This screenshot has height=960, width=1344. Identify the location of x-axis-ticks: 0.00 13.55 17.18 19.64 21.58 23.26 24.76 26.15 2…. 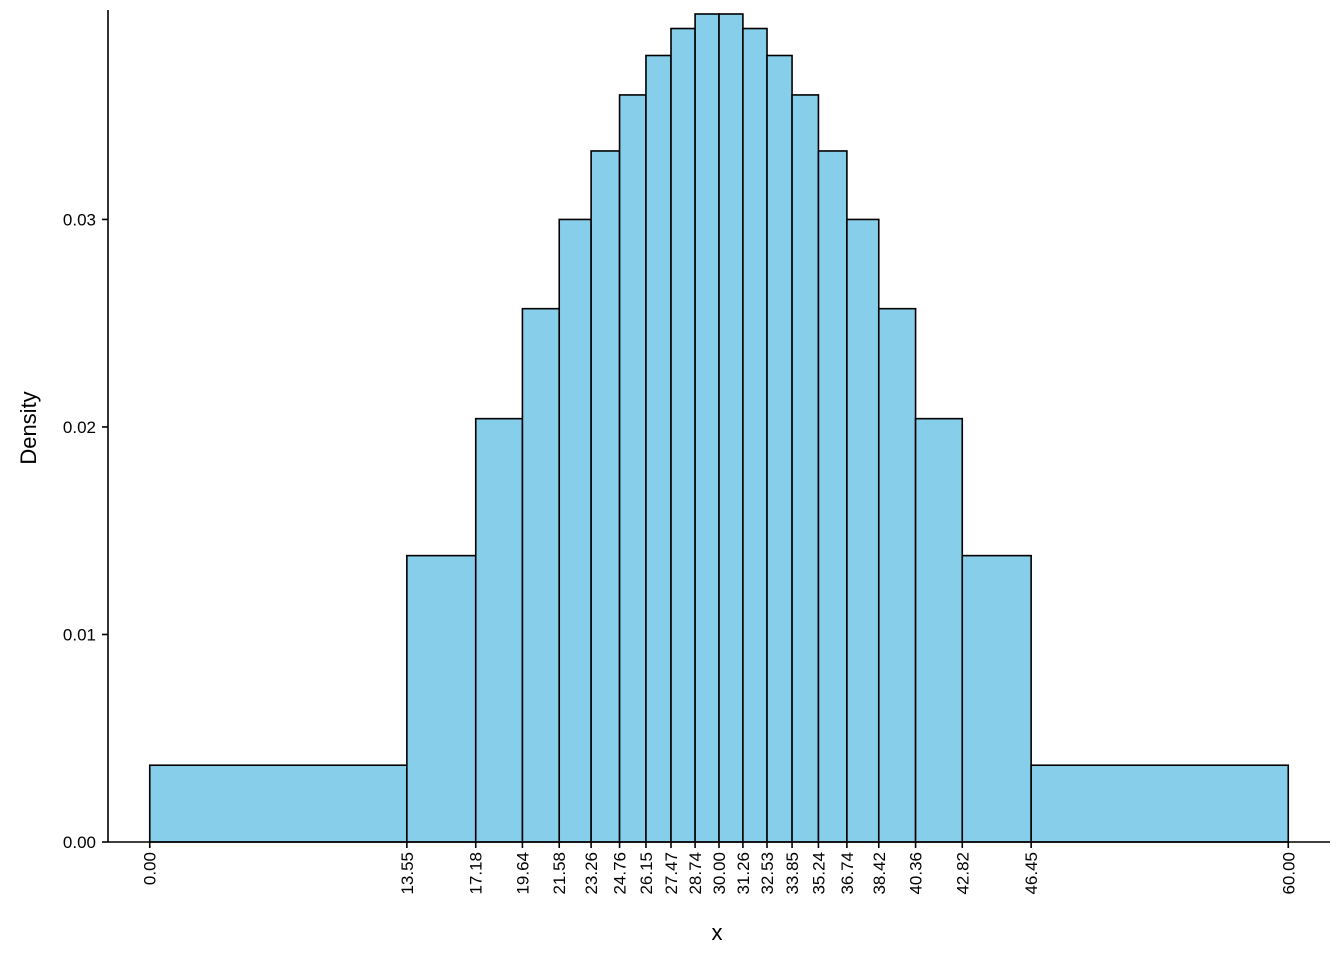
(719, 868).